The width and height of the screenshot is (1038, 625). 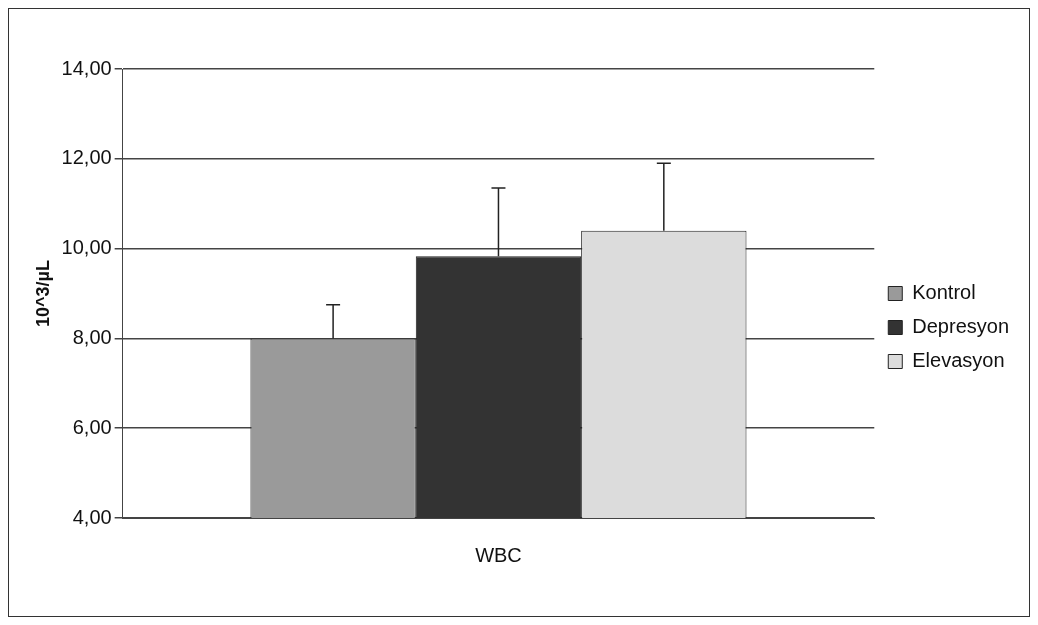 What do you see at coordinates (960, 326) in the screenshot?
I see `legend-label: Depresyon` at bounding box center [960, 326].